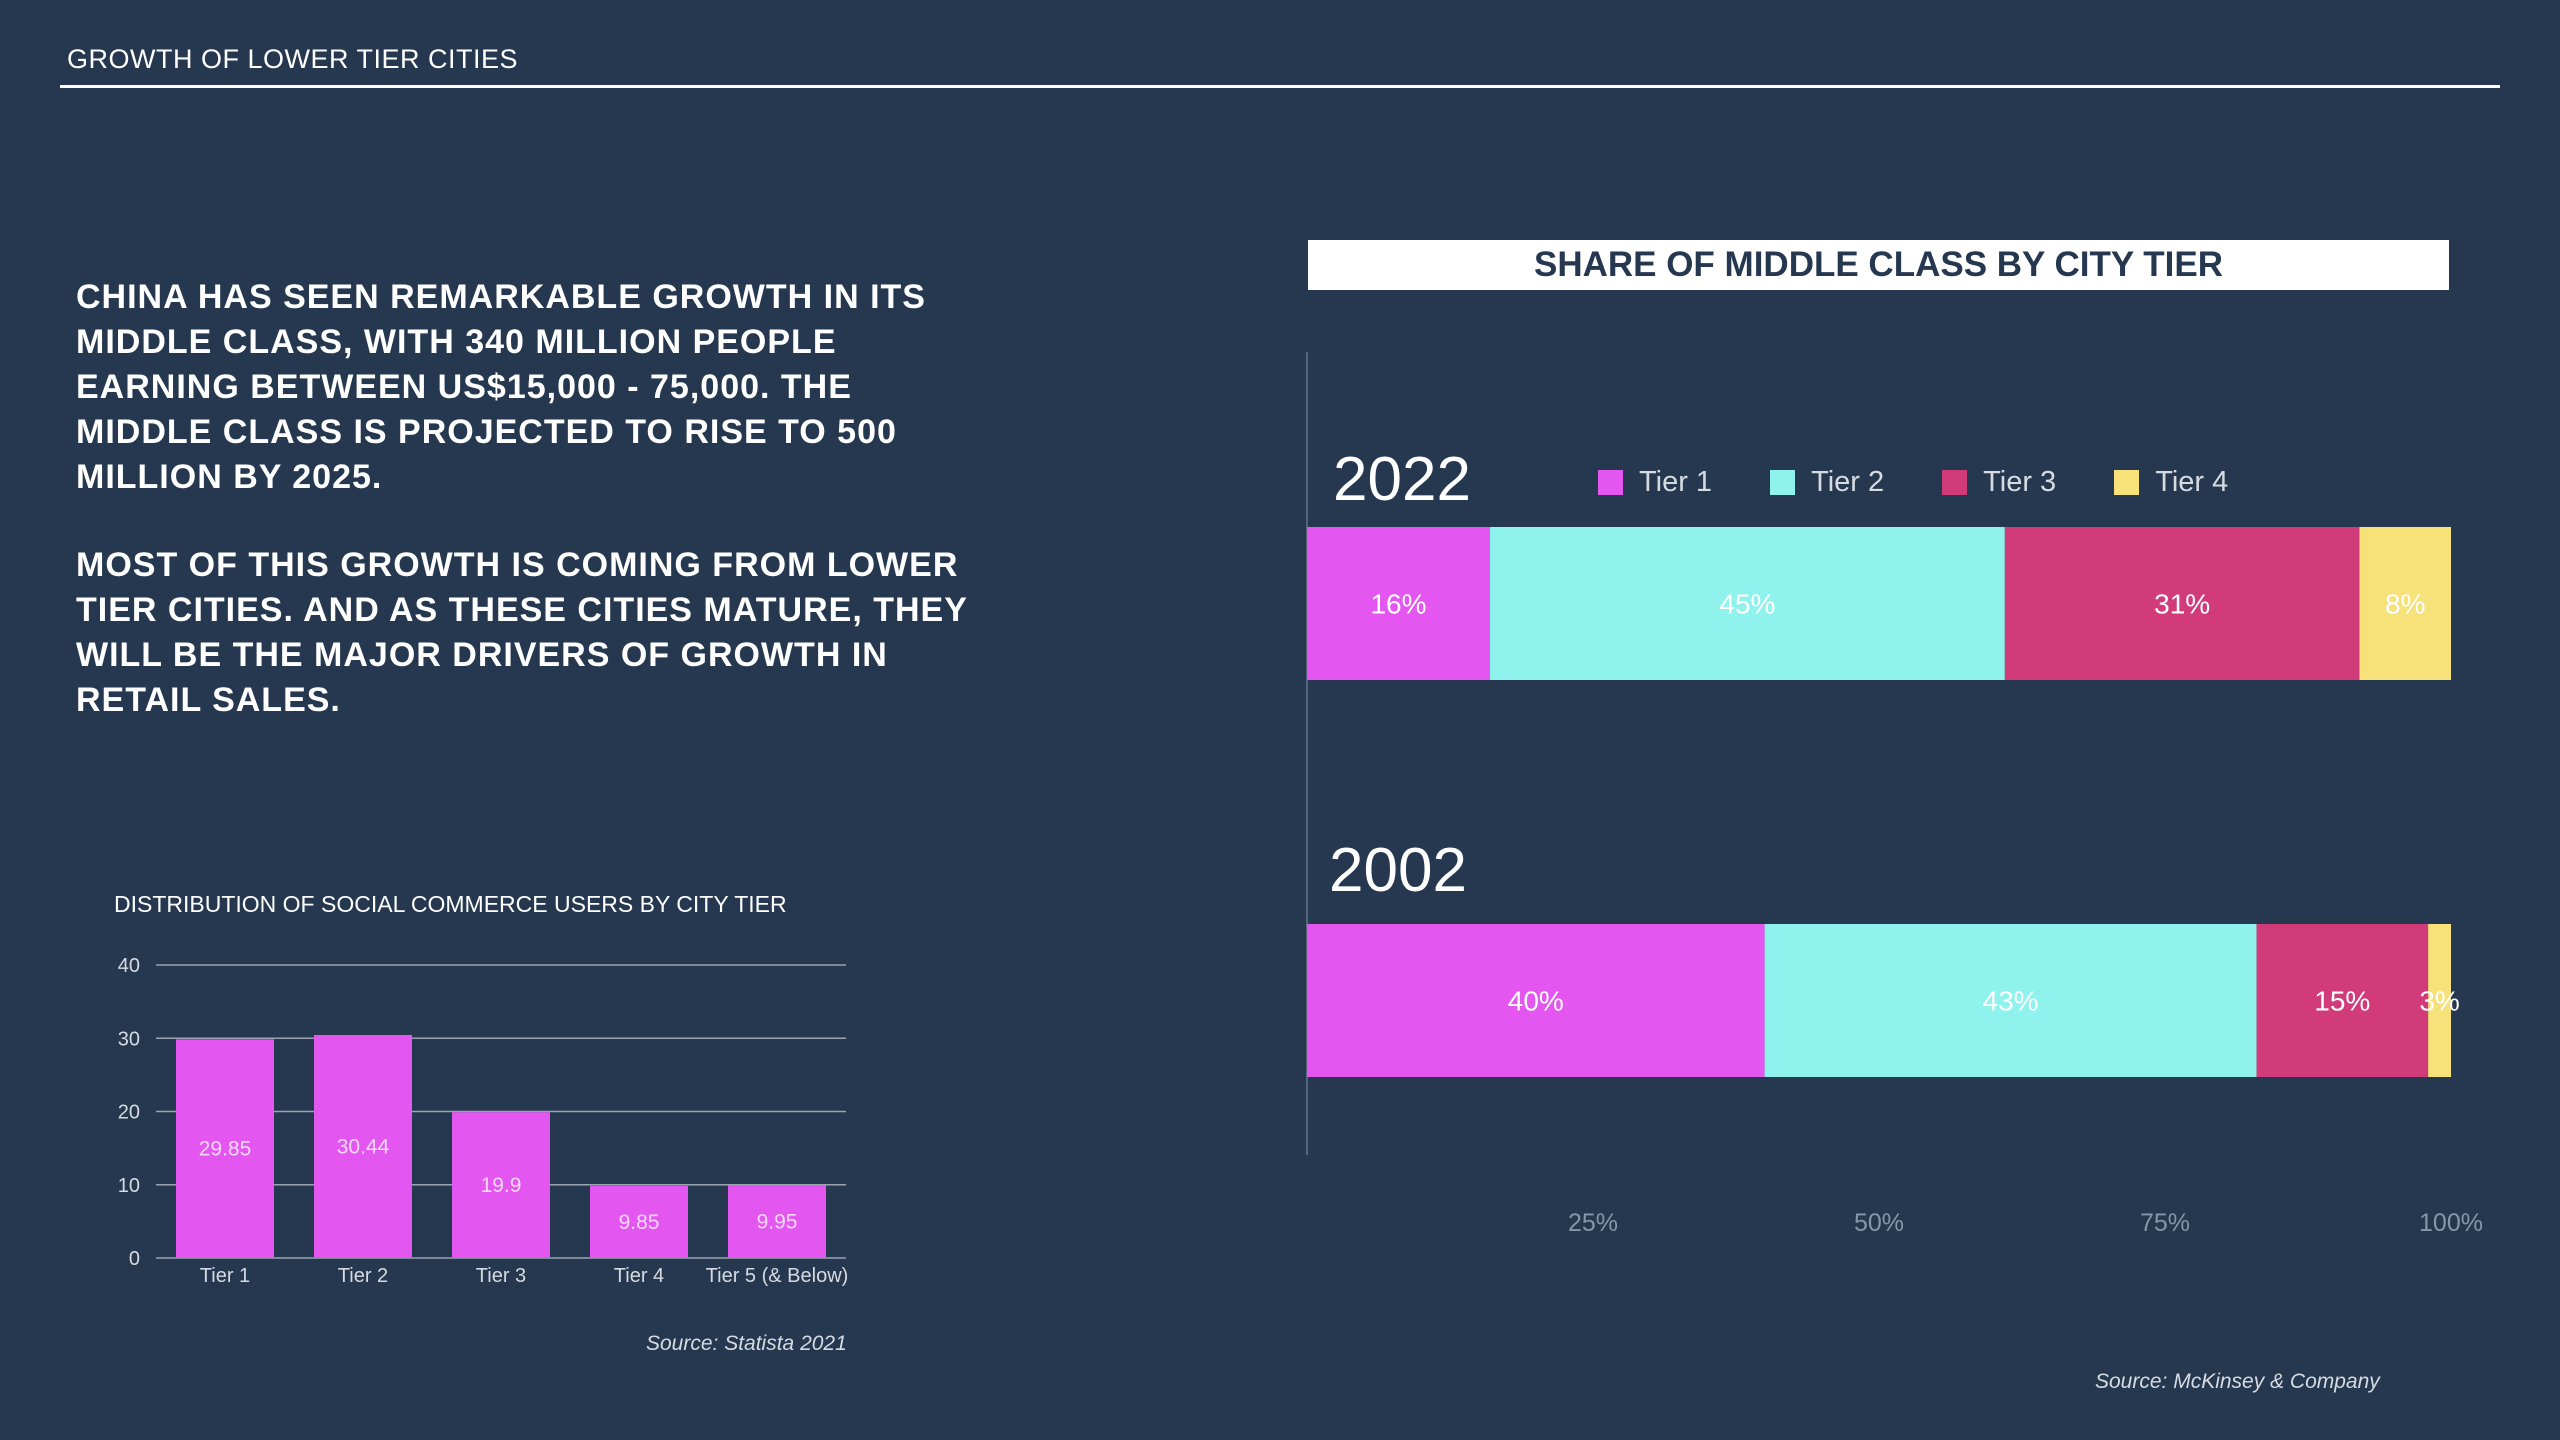 The image size is (2560, 1440). I want to click on legend-label: Tier 2, so click(1848, 481).